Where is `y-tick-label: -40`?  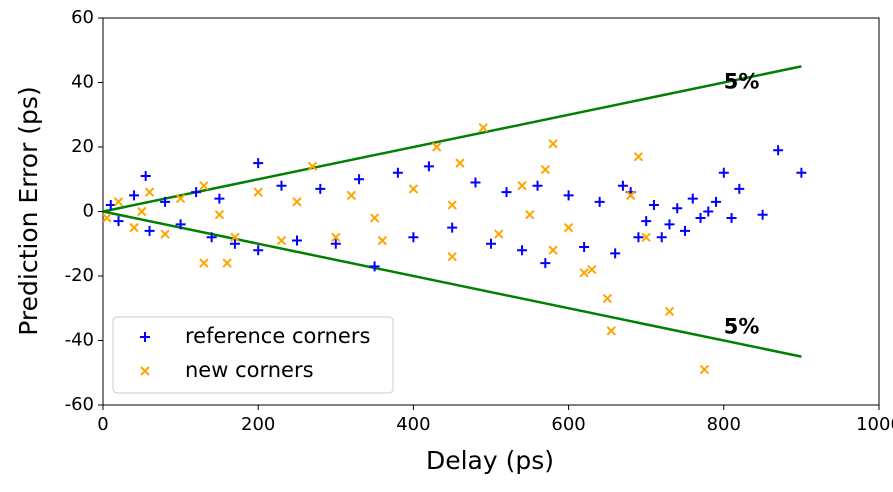 y-tick-label: -40 is located at coordinates (79, 340).